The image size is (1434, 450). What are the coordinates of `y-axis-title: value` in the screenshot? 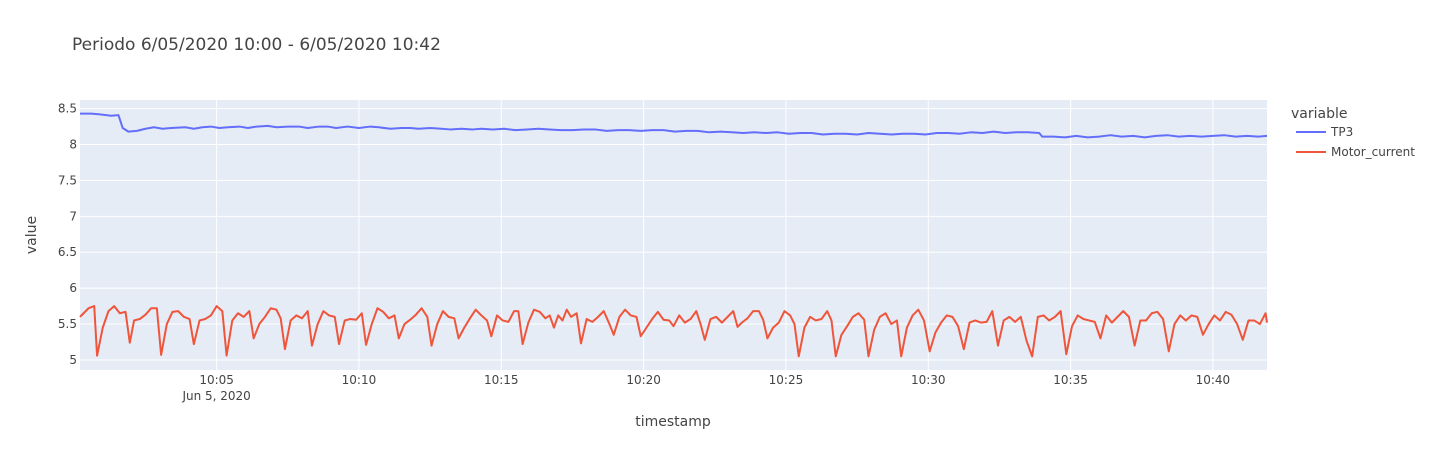 It's located at (32, 235).